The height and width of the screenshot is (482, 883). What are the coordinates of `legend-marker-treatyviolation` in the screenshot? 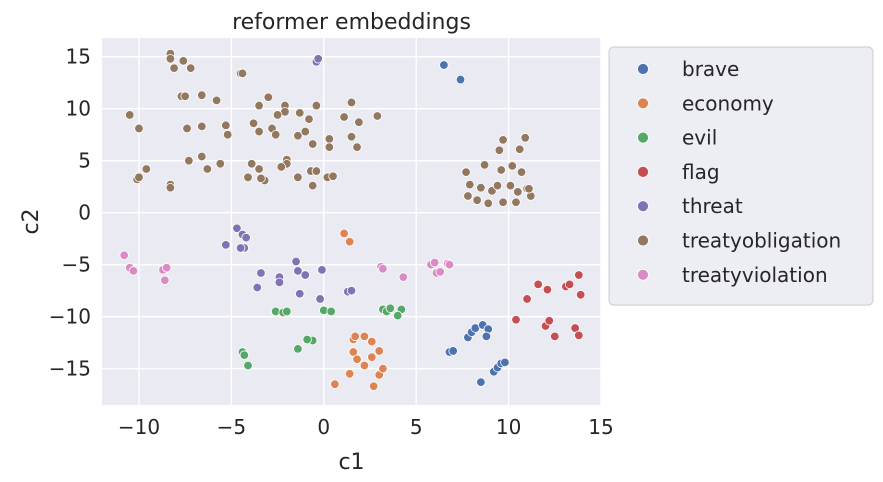 It's located at (643, 274).